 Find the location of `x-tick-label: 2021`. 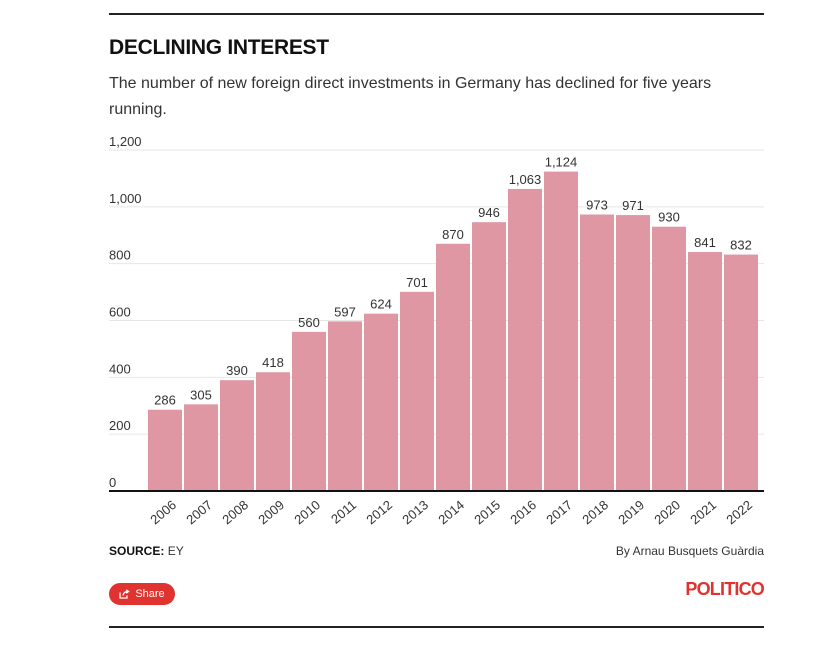

x-tick-label: 2021 is located at coordinates (703, 512).